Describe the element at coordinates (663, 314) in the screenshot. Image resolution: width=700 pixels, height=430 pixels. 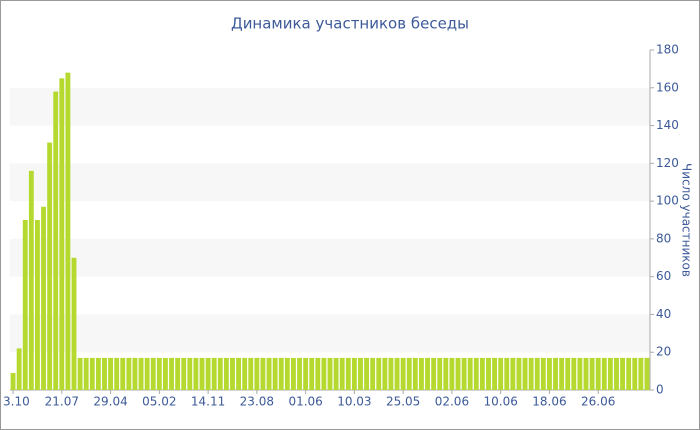
I see `y-tick-label: 40` at that location.